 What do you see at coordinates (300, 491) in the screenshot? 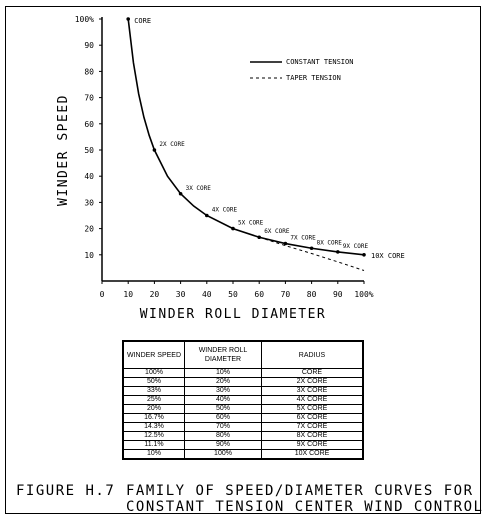
I see `caption-line-1: FAMILY OF SPEED/DIAMETER CURVES FOR` at bounding box center [300, 491].